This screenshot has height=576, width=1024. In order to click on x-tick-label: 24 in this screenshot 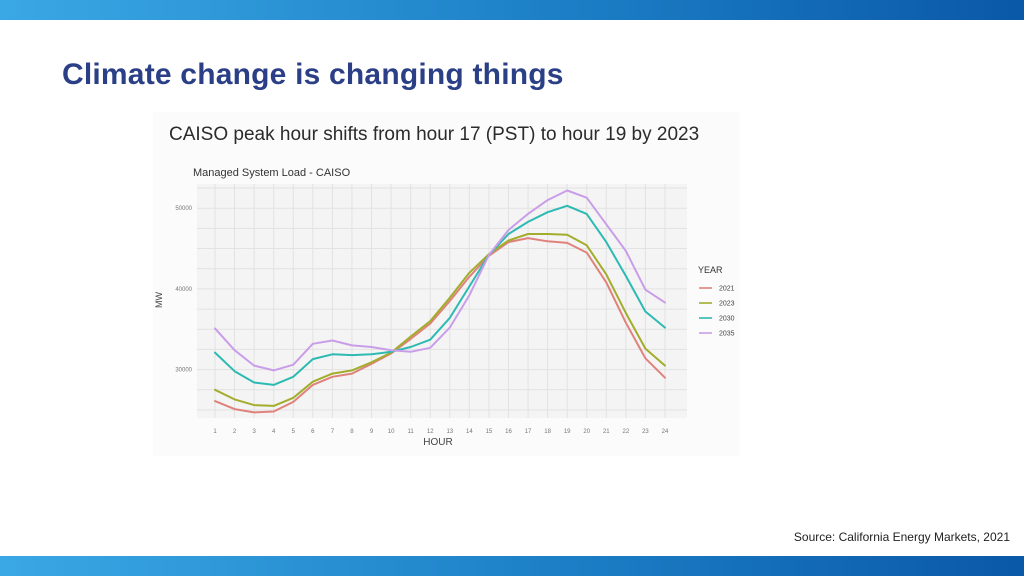, I will do `click(665, 432)`.